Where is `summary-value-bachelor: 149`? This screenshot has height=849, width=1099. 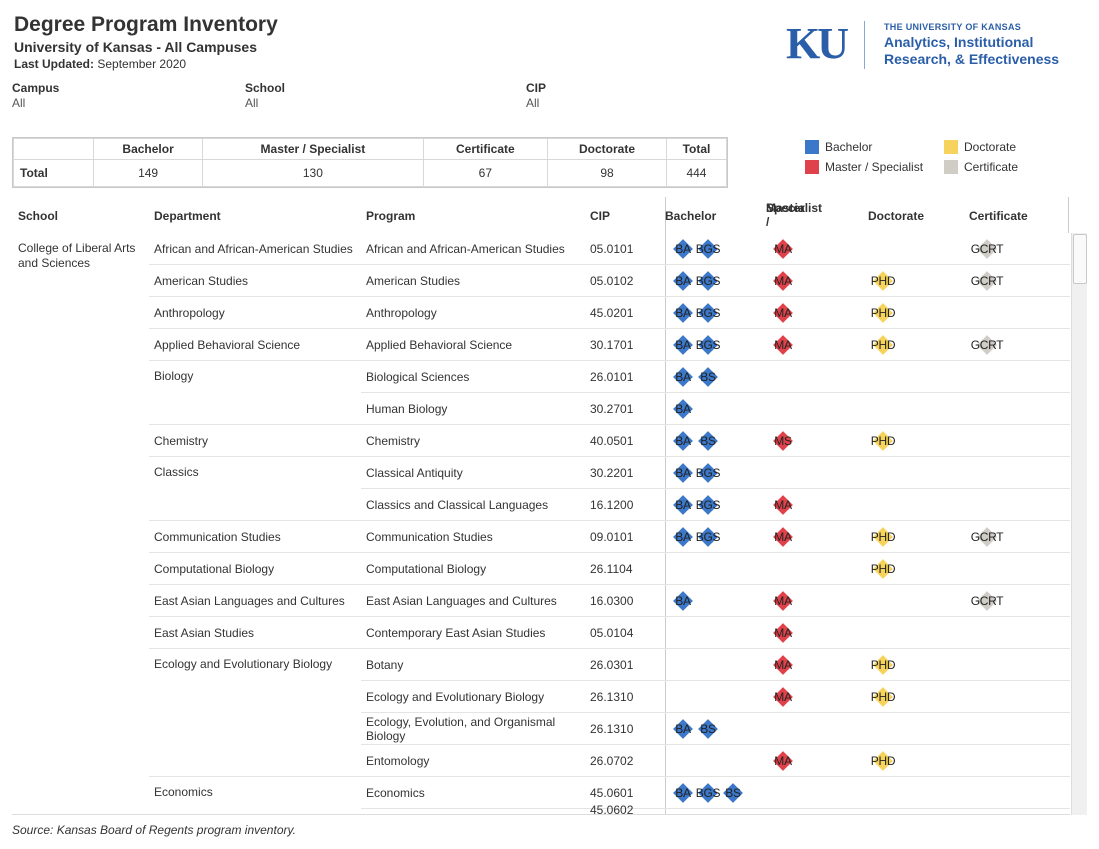 summary-value-bachelor: 149 is located at coordinates (148, 173).